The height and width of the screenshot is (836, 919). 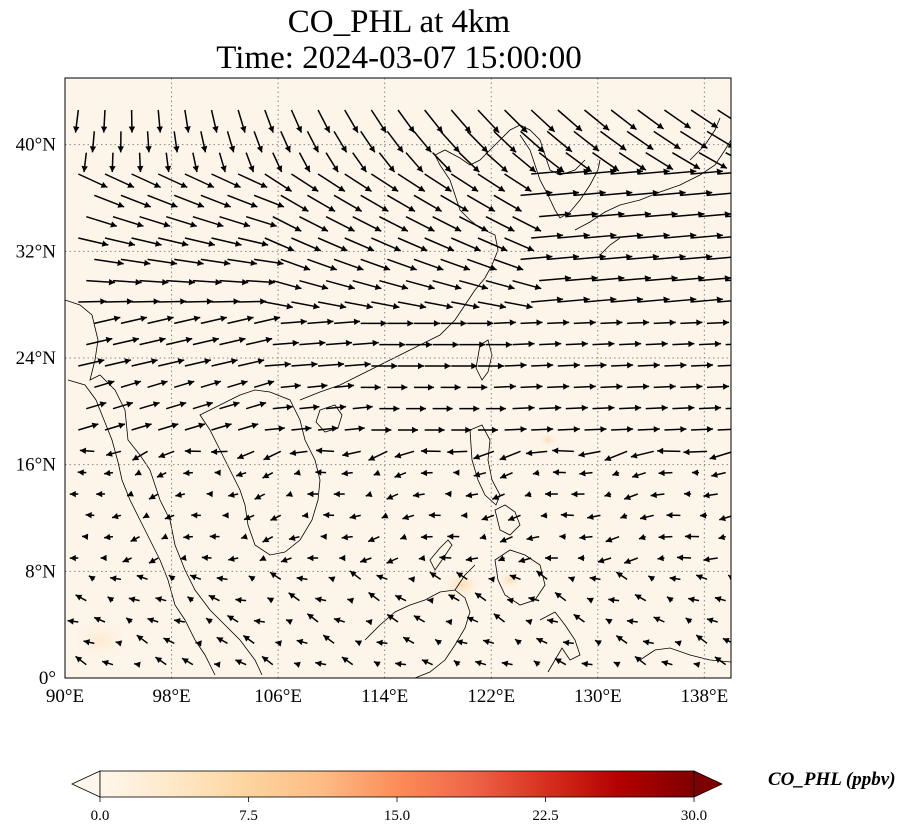 I want to click on title-line-1: CO_PHL at 4km, so click(x=399, y=22).